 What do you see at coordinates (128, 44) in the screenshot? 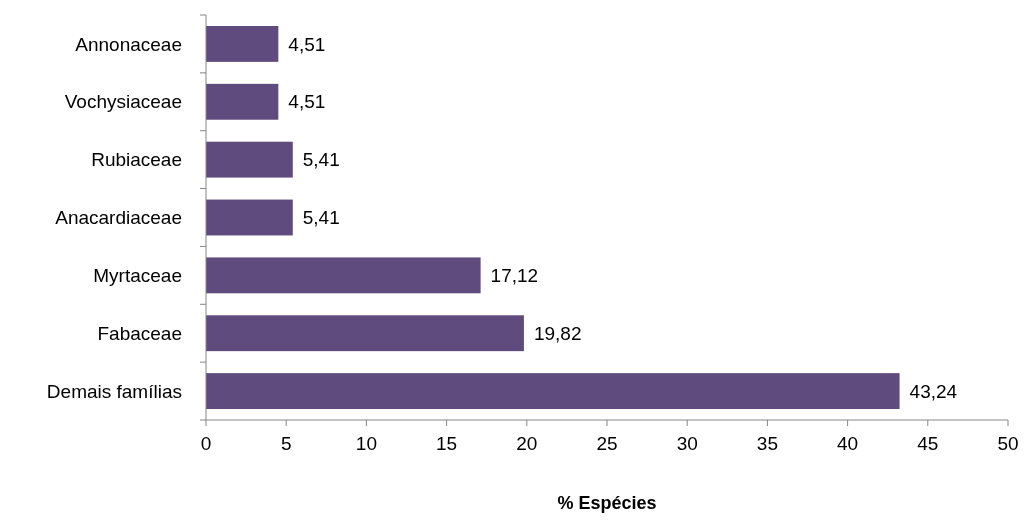
I see `y-tick-label: Annonaceae` at bounding box center [128, 44].